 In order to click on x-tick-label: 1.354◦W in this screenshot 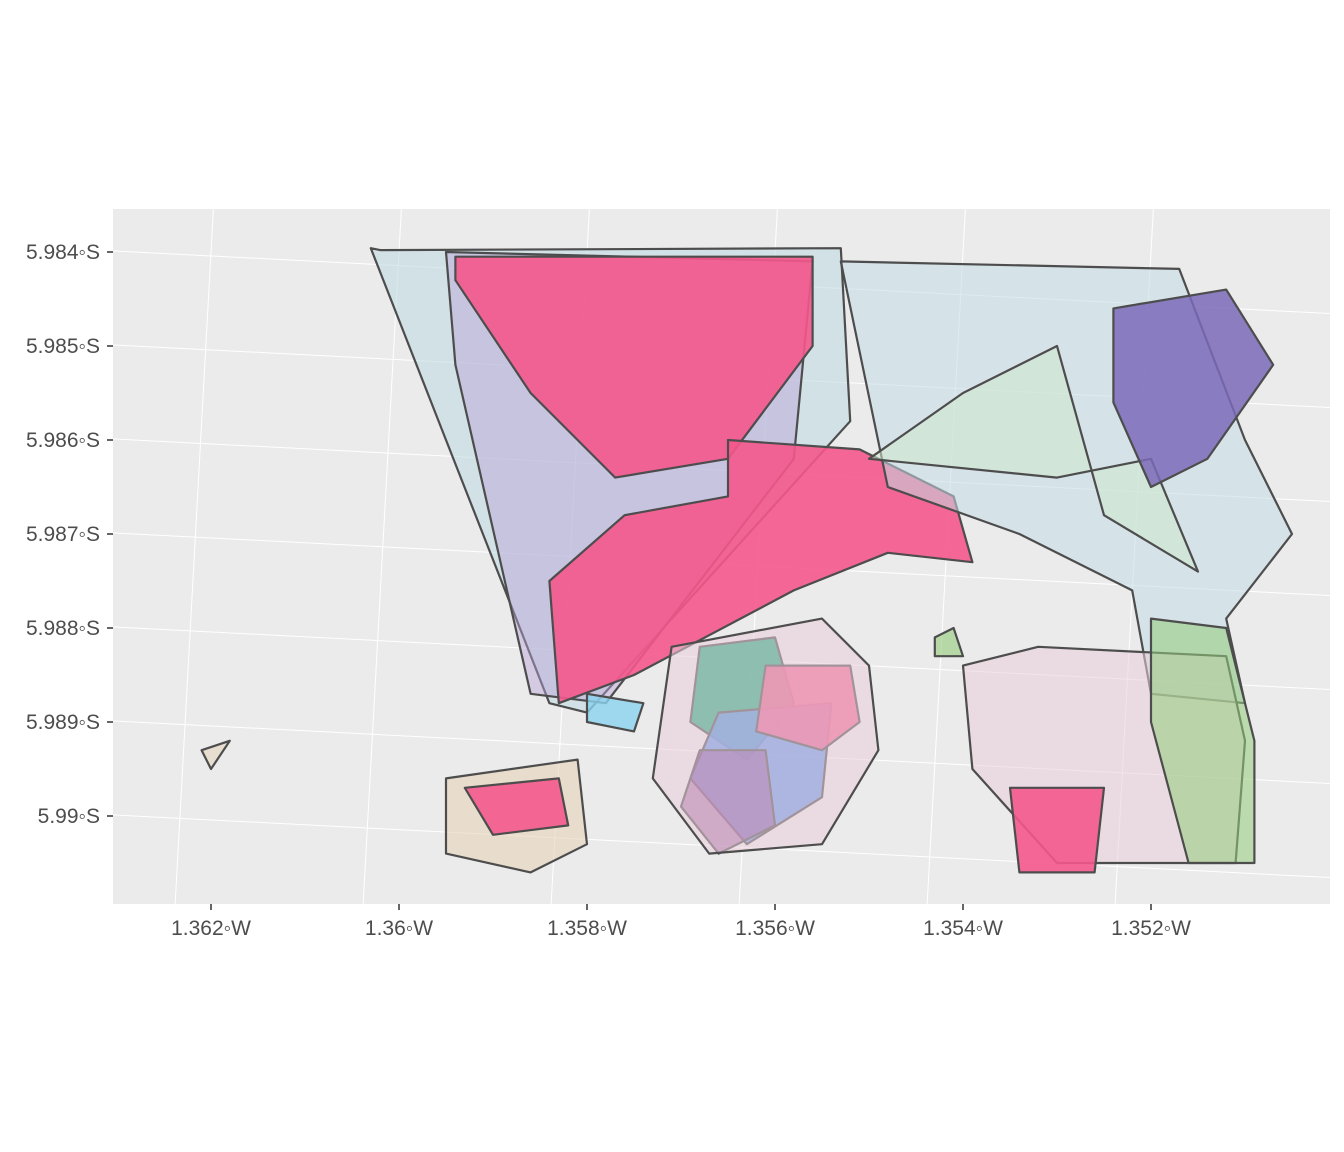, I will do `click(963, 928)`.